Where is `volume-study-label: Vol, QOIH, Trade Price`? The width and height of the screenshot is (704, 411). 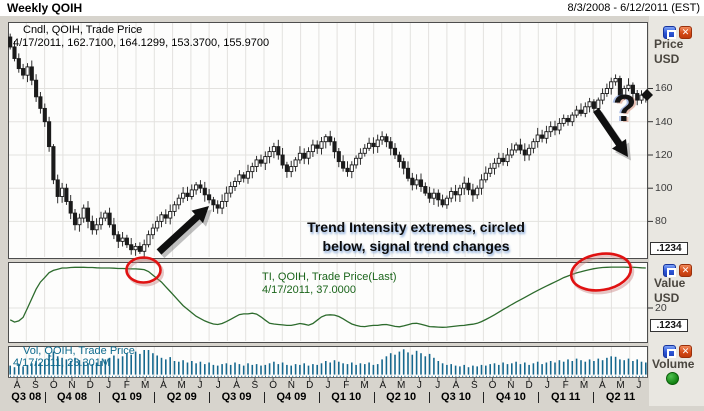
volume-study-label: Vol, QOIH, Trade Price is located at coordinates (79, 351).